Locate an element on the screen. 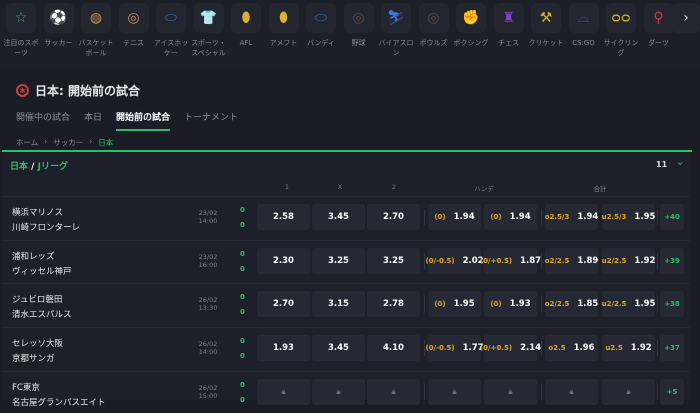 This screenshot has height=413, width=700. total-odds-button: u2/2.5 1.95 is located at coordinates (628, 304).